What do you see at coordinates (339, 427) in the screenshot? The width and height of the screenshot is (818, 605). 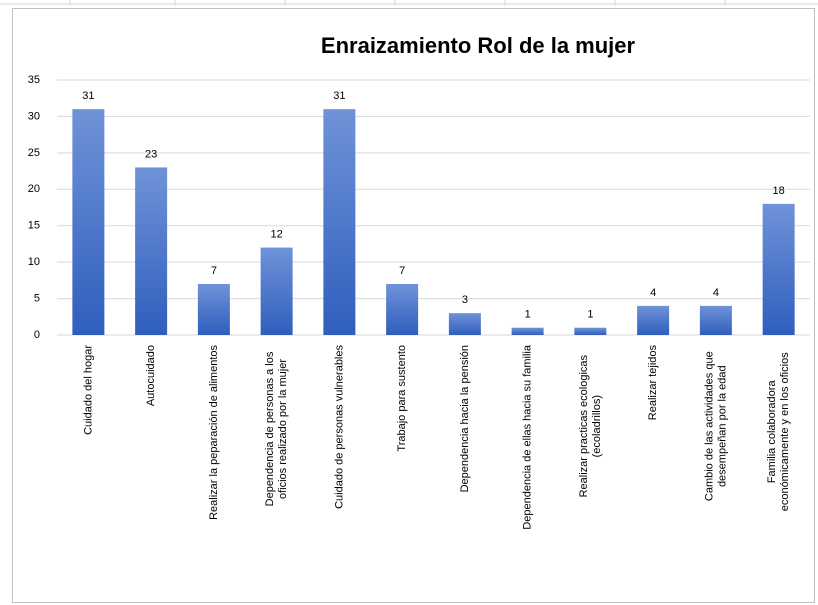 I see `x-tick-label: Cuidado de personas vulnerables` at bounding box center [339, 427].